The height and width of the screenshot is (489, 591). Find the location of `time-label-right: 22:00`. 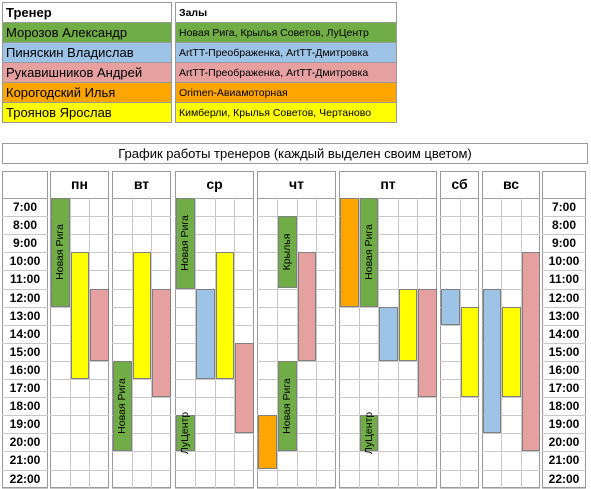

time-label-right: 22:00 is located at coordinates (564, 478).